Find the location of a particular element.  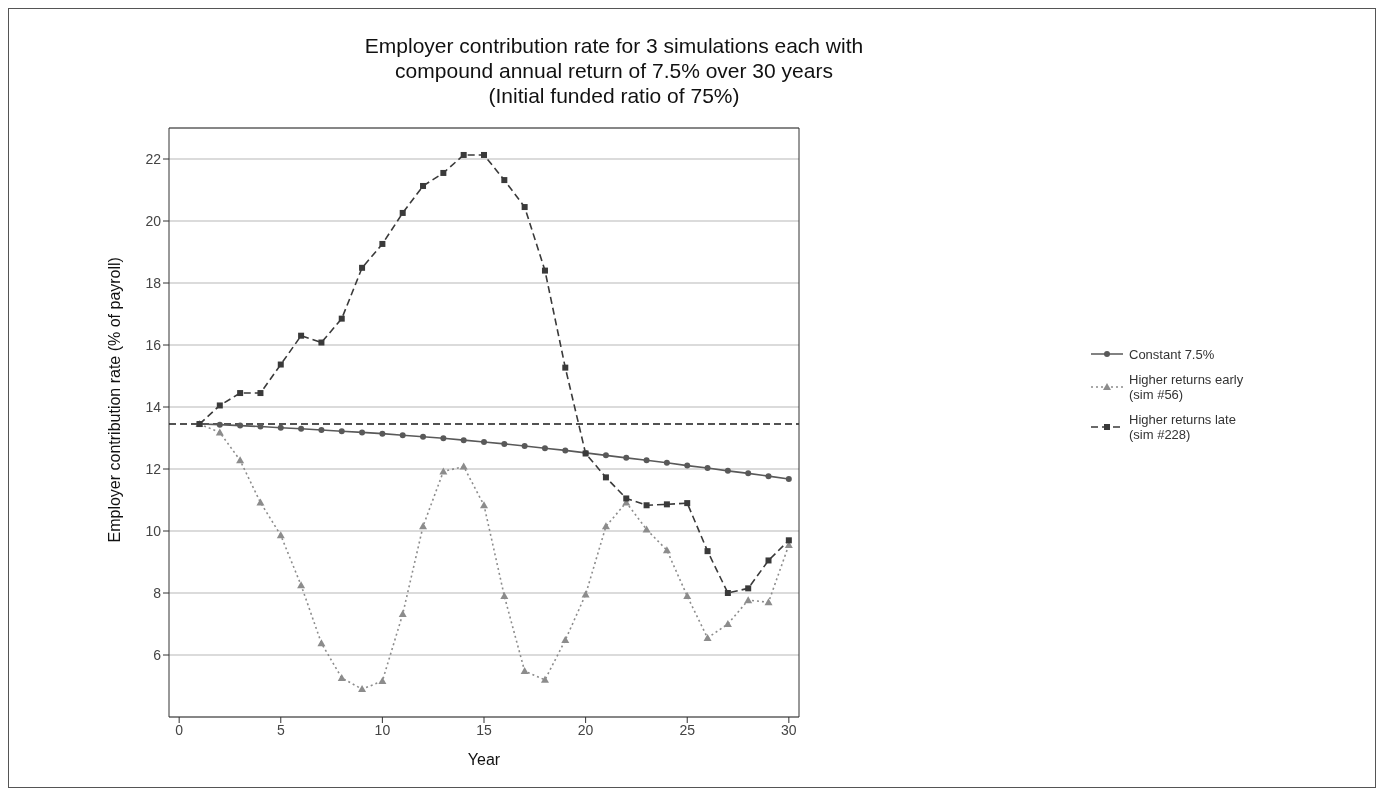

y-tick-label: 6 is located at coordinates (157, 654).